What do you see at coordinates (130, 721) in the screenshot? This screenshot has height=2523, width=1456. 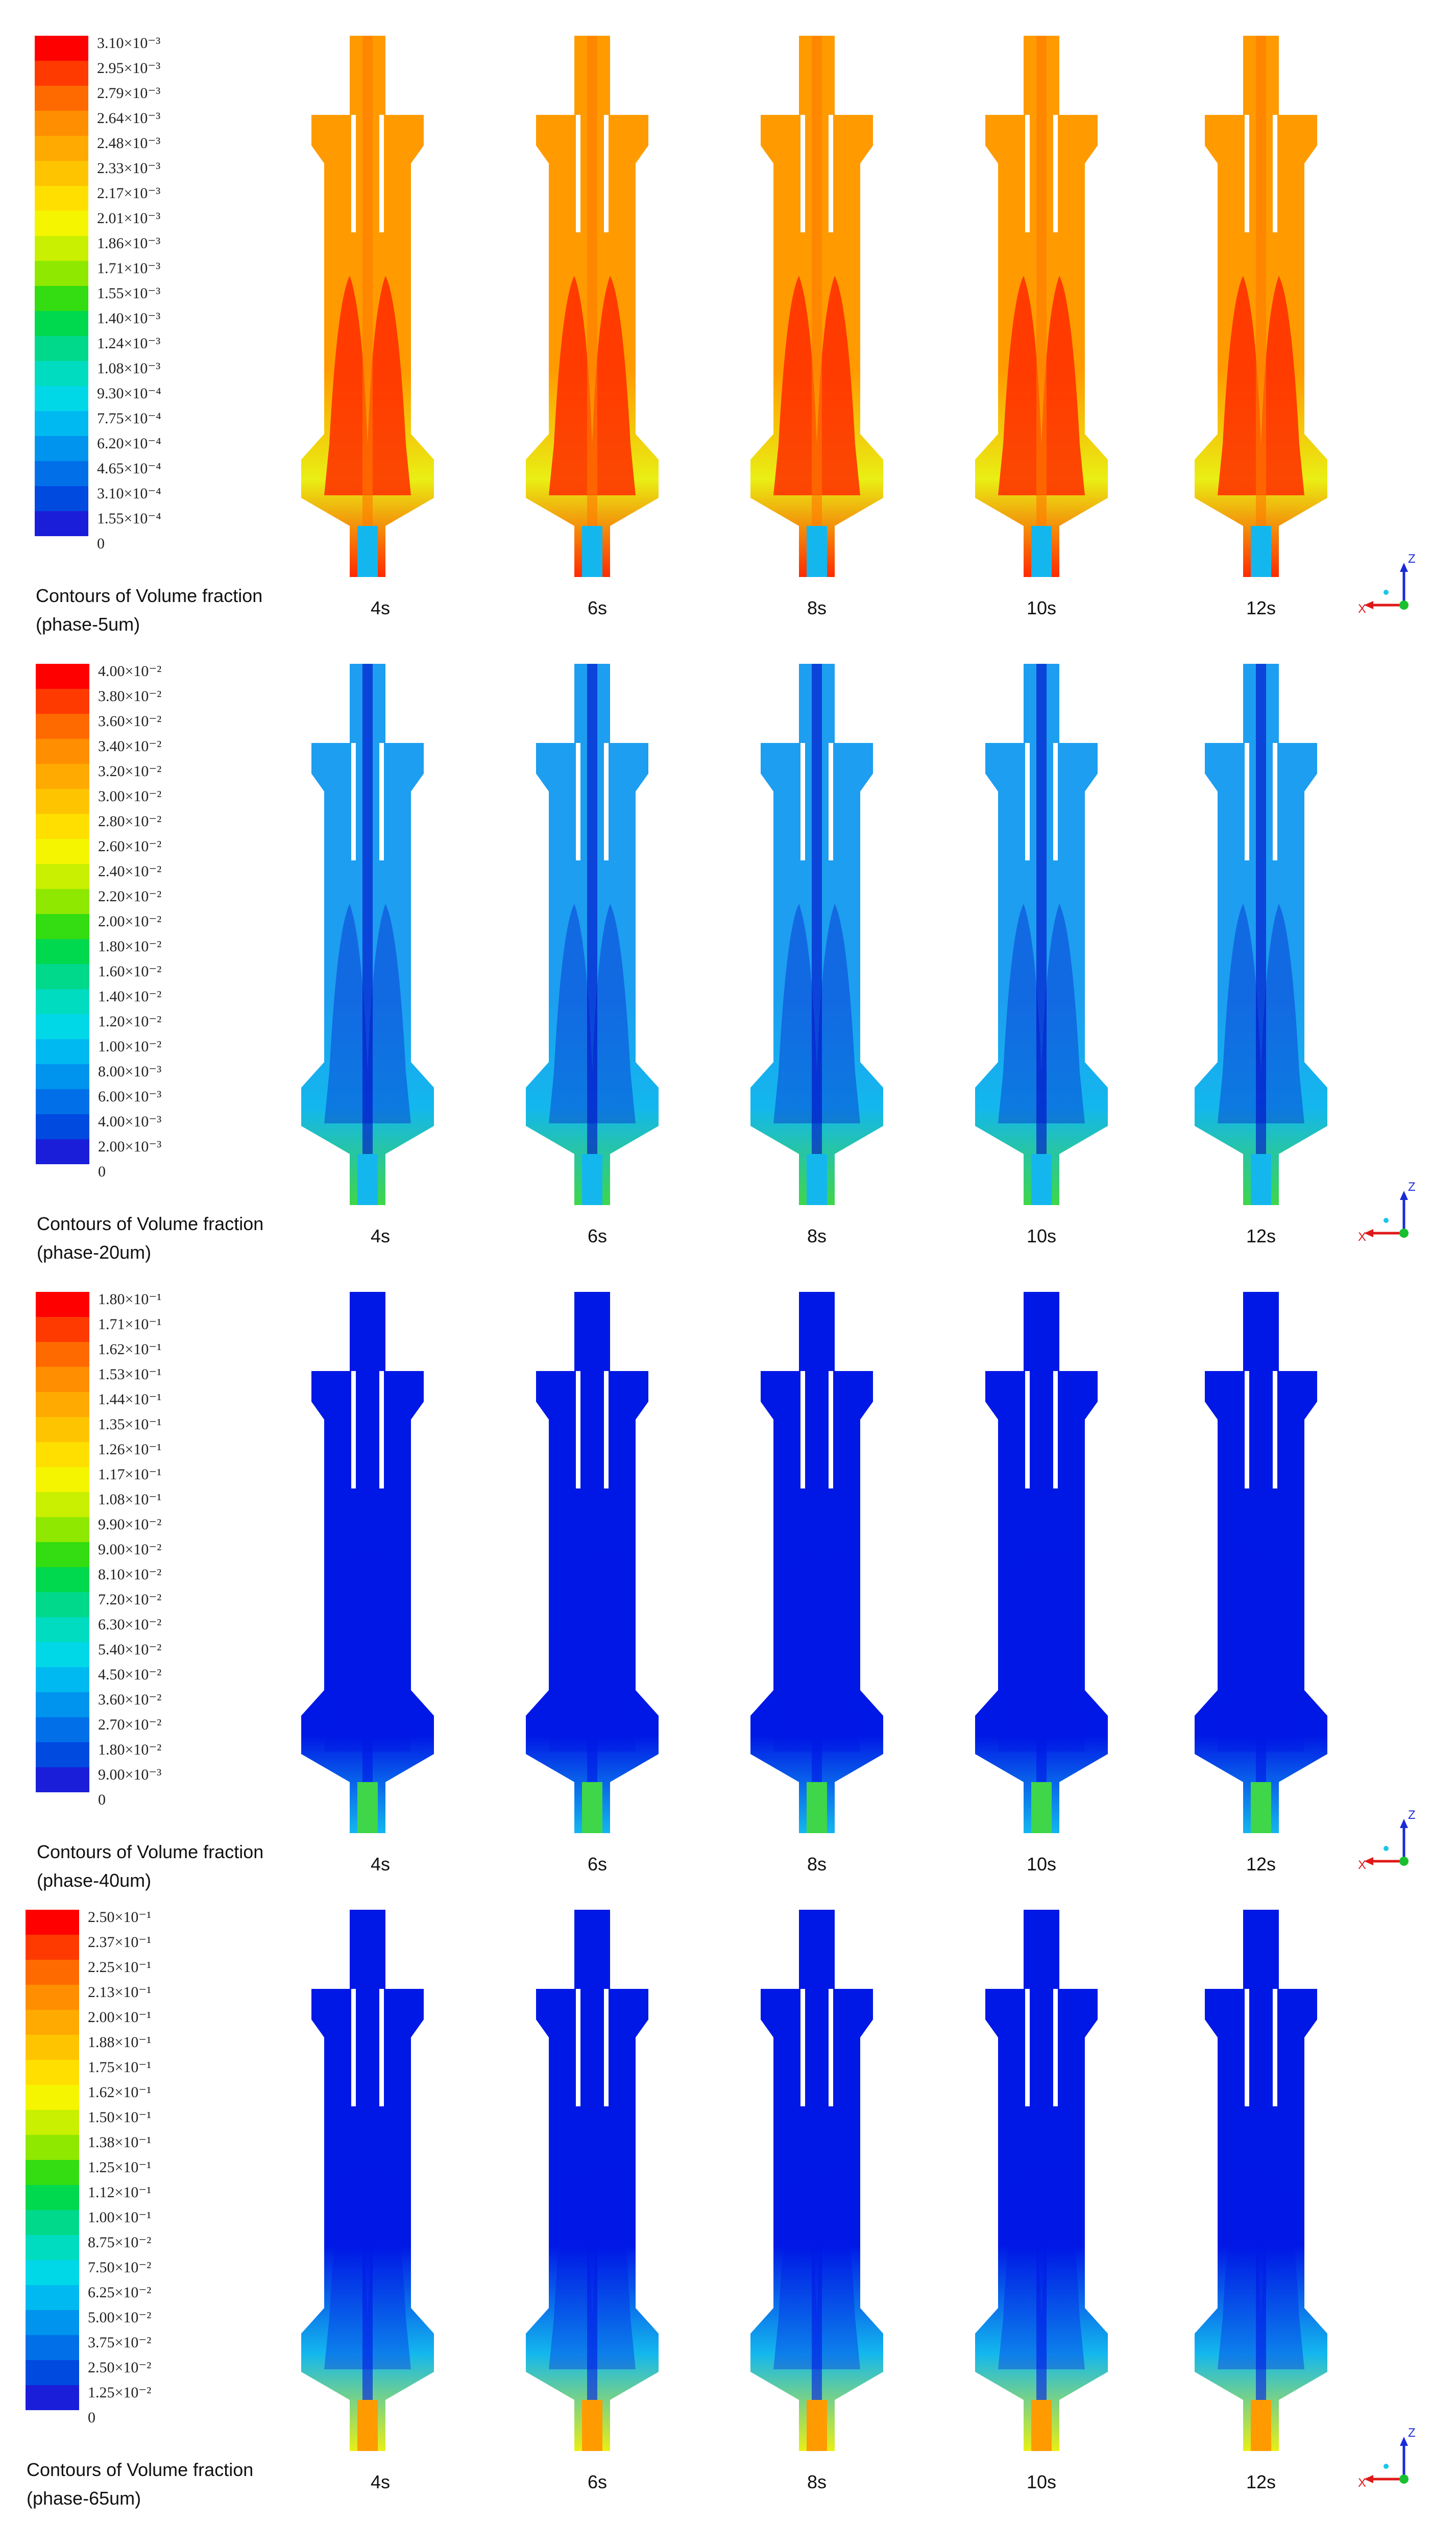 I see `legend-label: 3.60×10⁻²` at bounding box center [130, 721].